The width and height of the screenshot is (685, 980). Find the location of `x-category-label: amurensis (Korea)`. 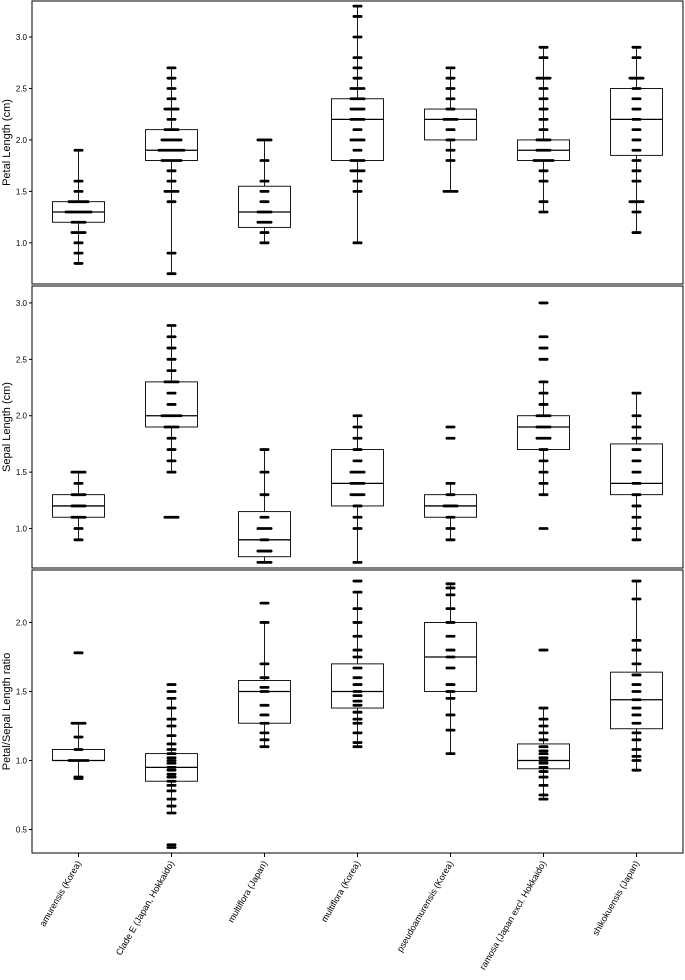

x-category-label: amurensis (Korea) is located at coordinates (61, 893).